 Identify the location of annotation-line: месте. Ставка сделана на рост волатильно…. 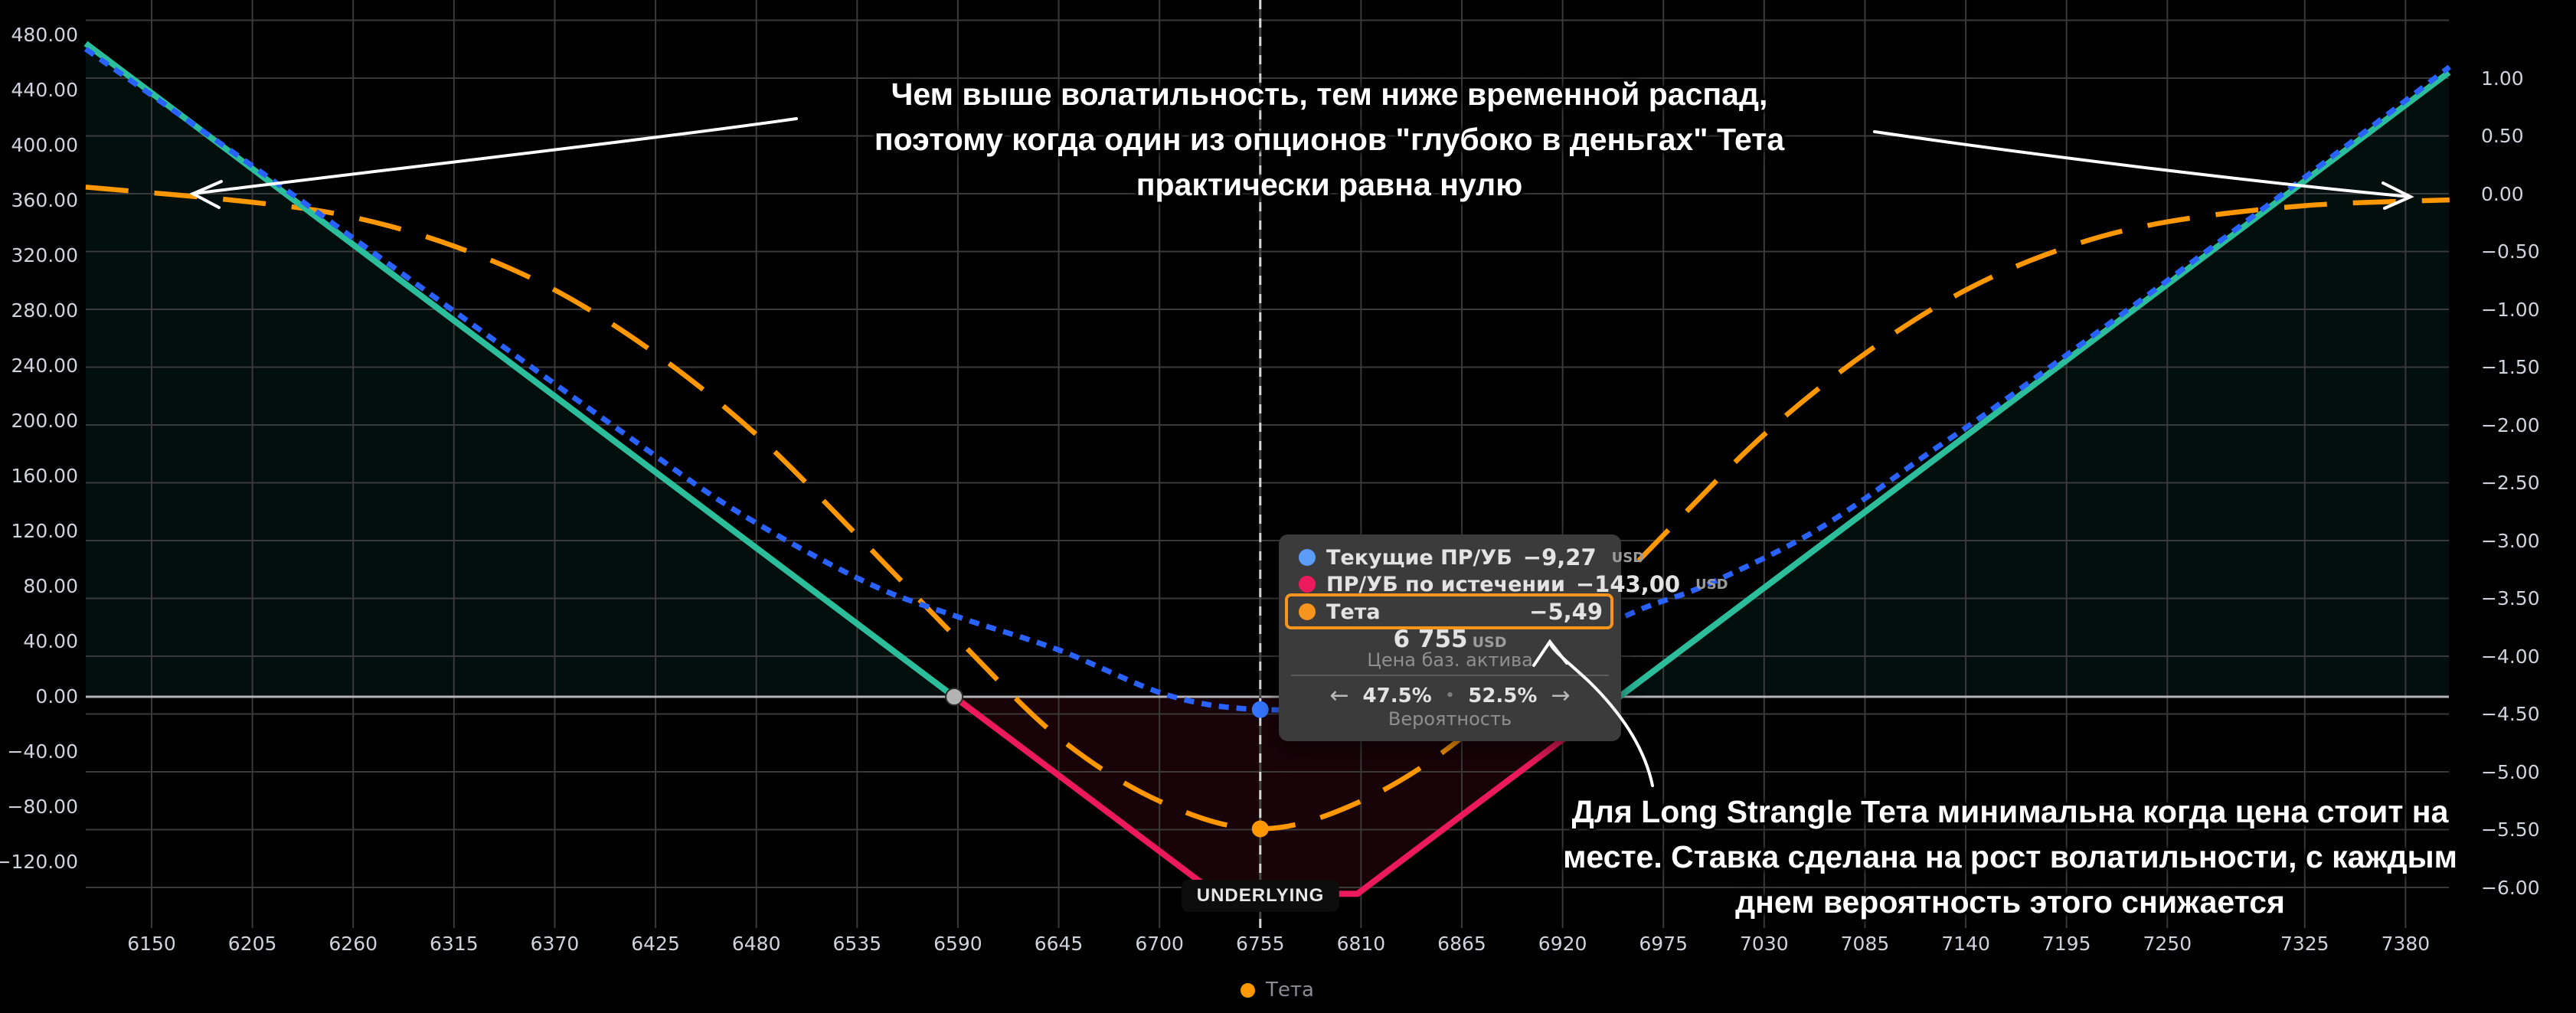
(2010, 856).